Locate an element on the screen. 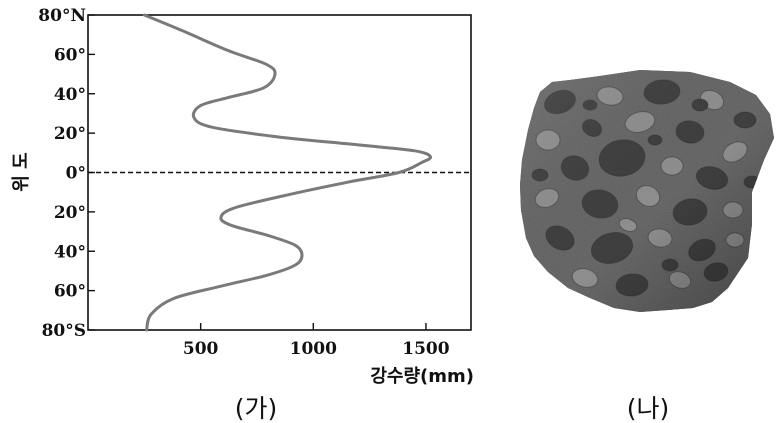  x-axis-ticks: 500 1000 1500 is located at coordinates (316, 341).